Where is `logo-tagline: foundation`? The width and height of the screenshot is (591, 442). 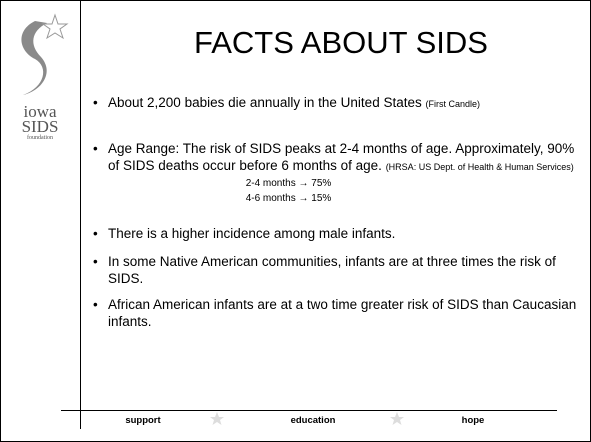
logo-tagline: foundation is located at coordinates (40, 138).